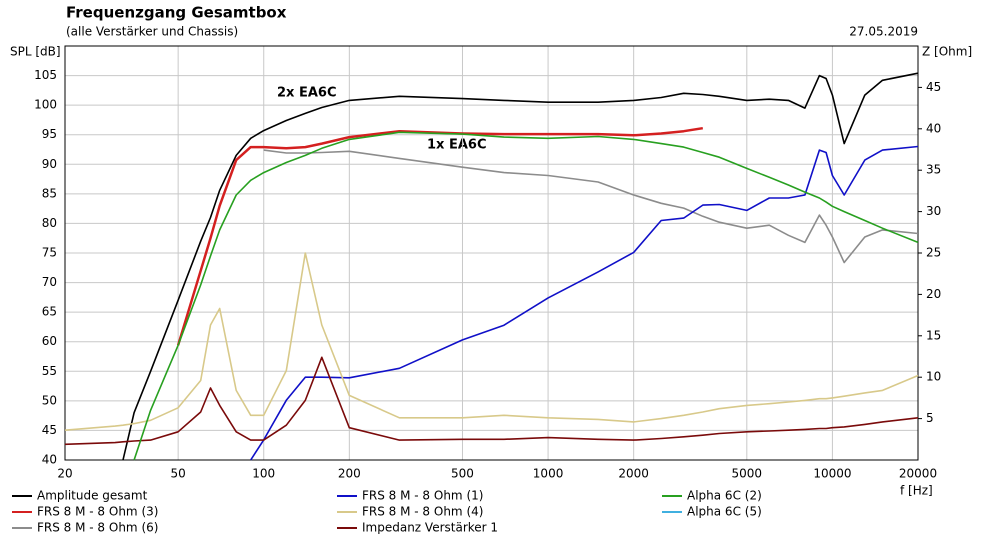 This screenshot has height=538, width=985. I want to click on y-tick-label: 105, so click(45, 75).